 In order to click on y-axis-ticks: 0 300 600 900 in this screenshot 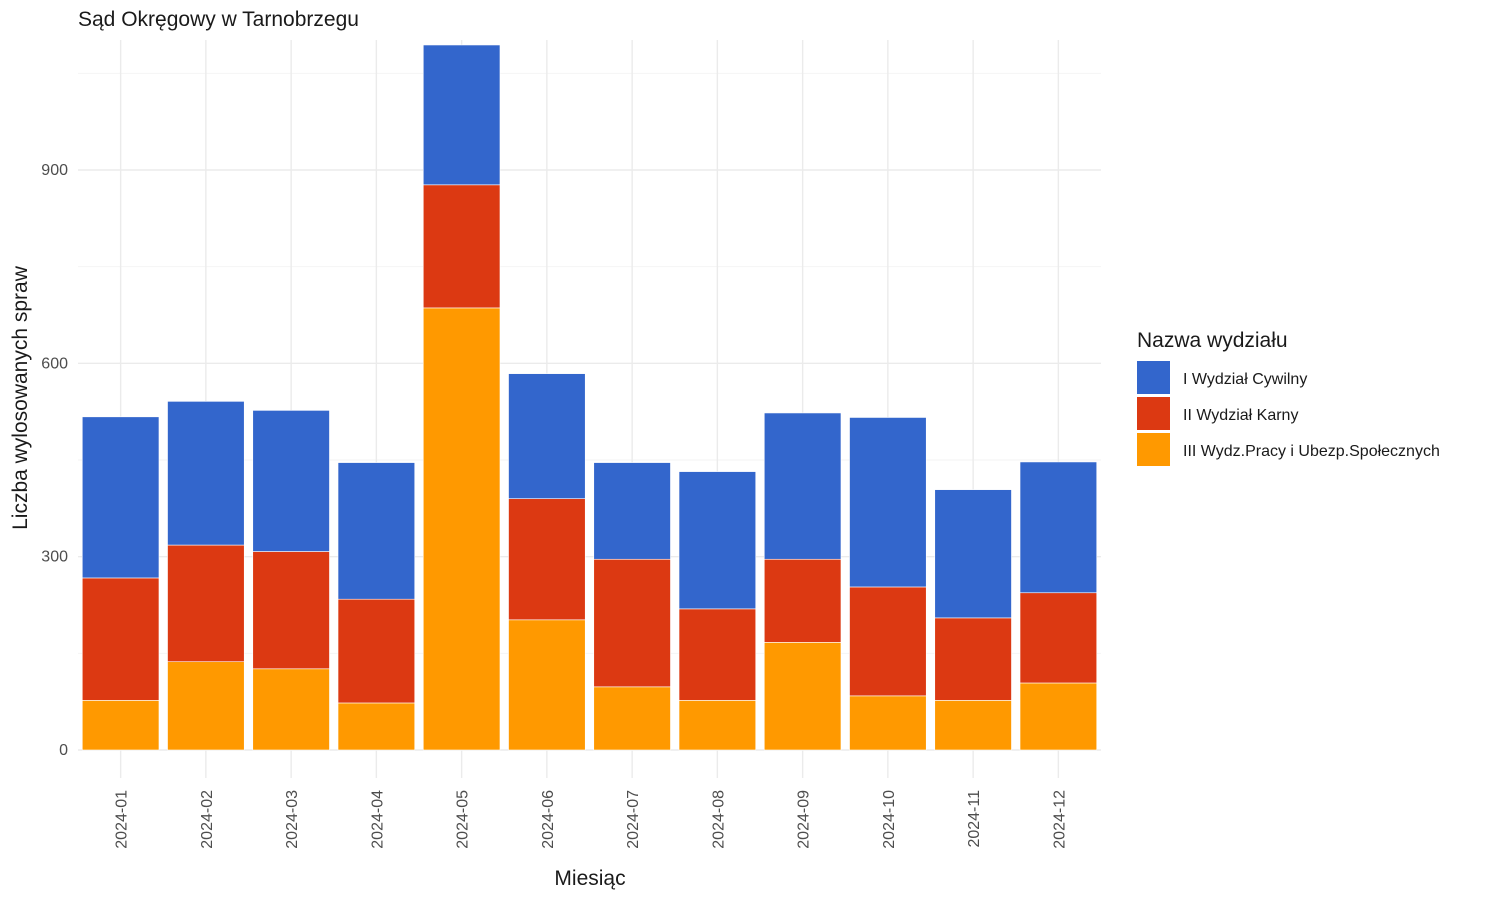, I will do `click(54, 460)`.